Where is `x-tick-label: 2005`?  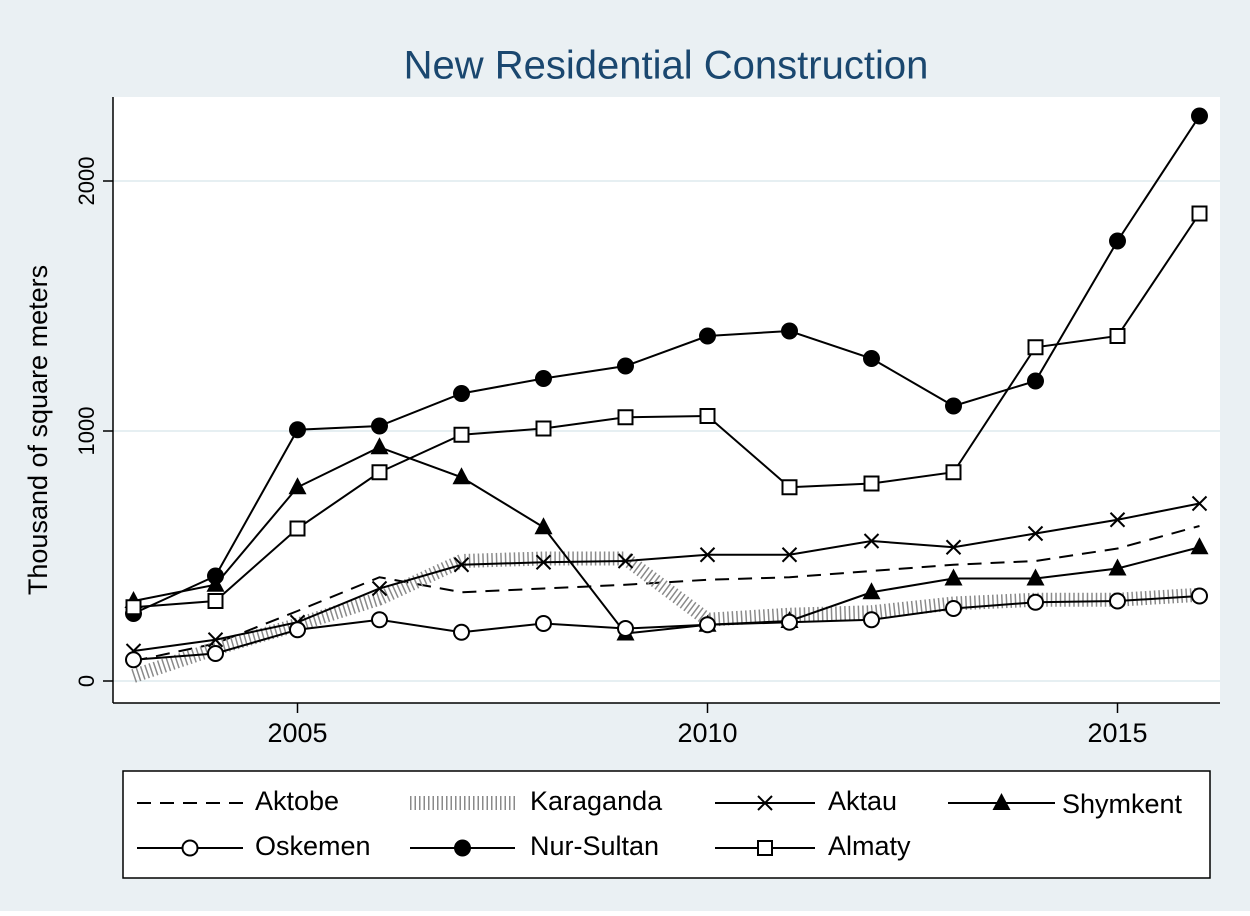 x-tick-label: 2005 is located at coordinates (297, 733).